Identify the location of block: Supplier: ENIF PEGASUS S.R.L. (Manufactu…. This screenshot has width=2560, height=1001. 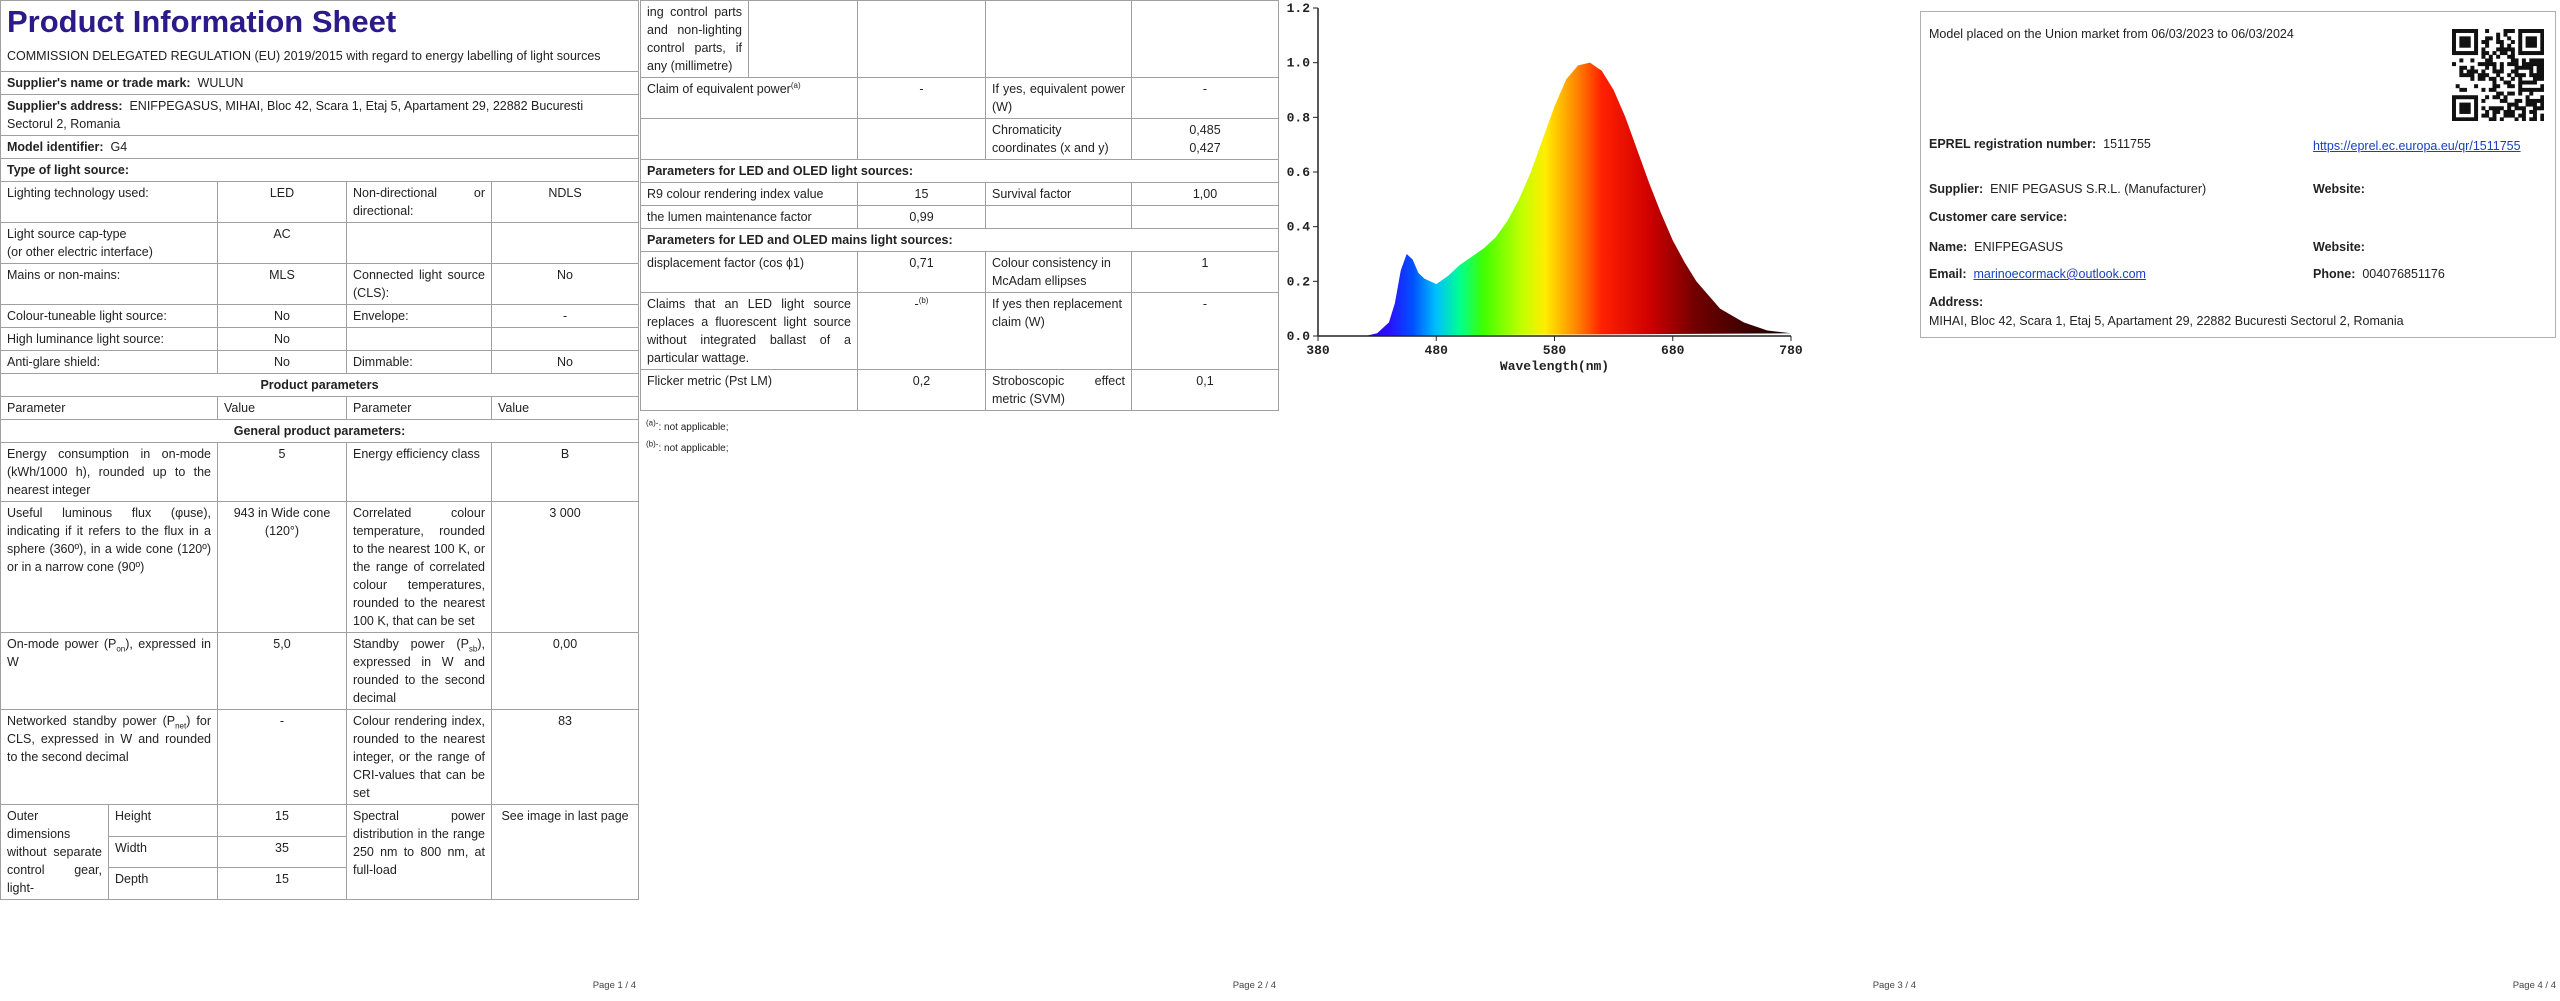
(2067, 189).